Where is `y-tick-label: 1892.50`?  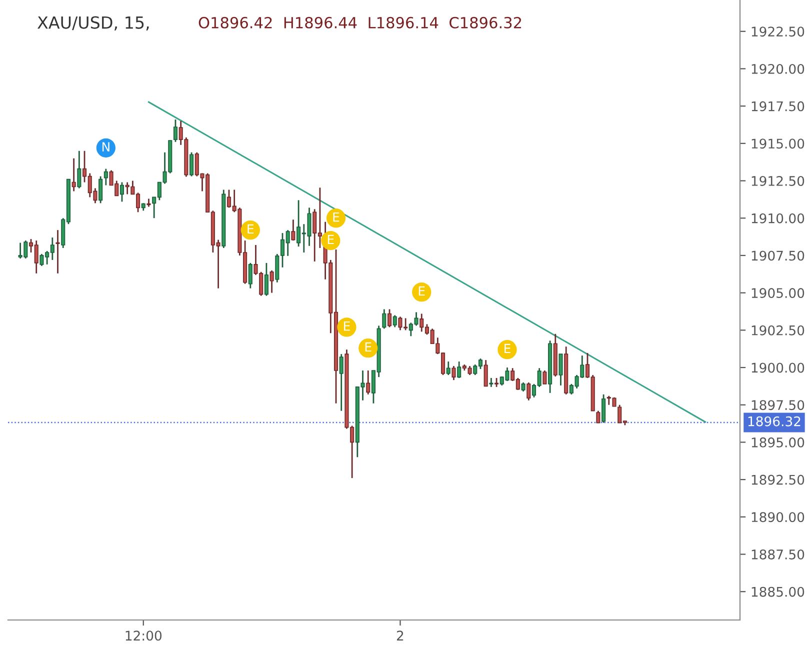 y-tick-label: 1892.50 is located at coordinates (778, 479).